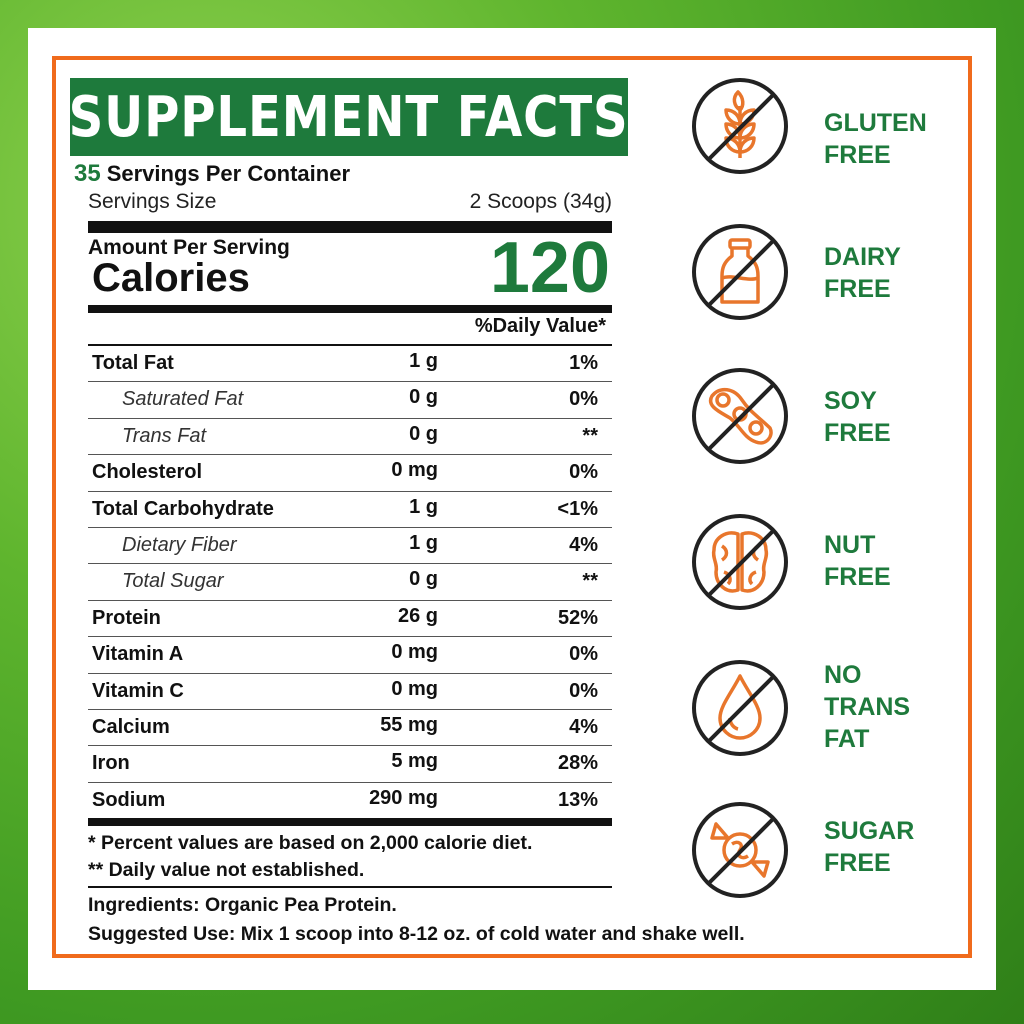 Image resolution: width=1024 pixels, height=1024 pixels. What do you see at coordinates (577, 763) in the screenshot?
I see `nutrient-daily-value: 28%` at bounding box center [577, 763].